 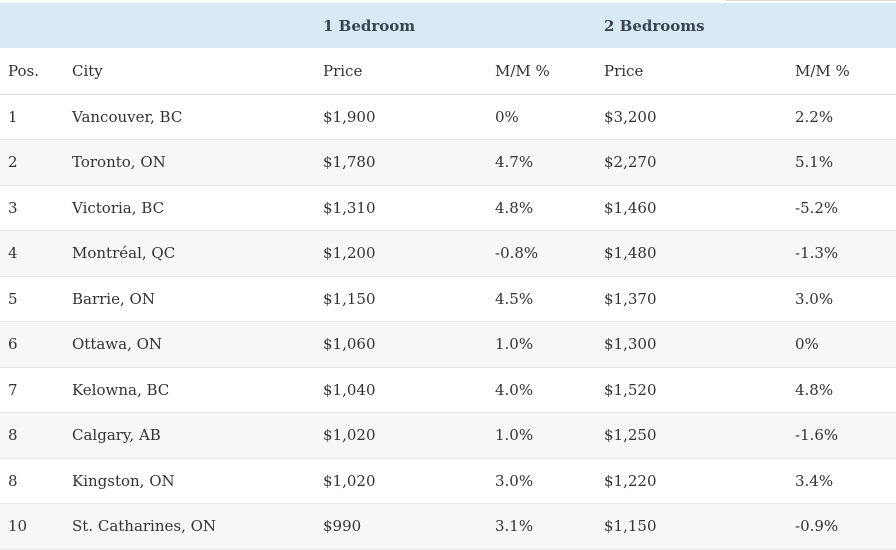 I want to click on table-row: 6 Ottawa, ON $1,060 1.0% $1,300 0%, so click(x=448, y=344).